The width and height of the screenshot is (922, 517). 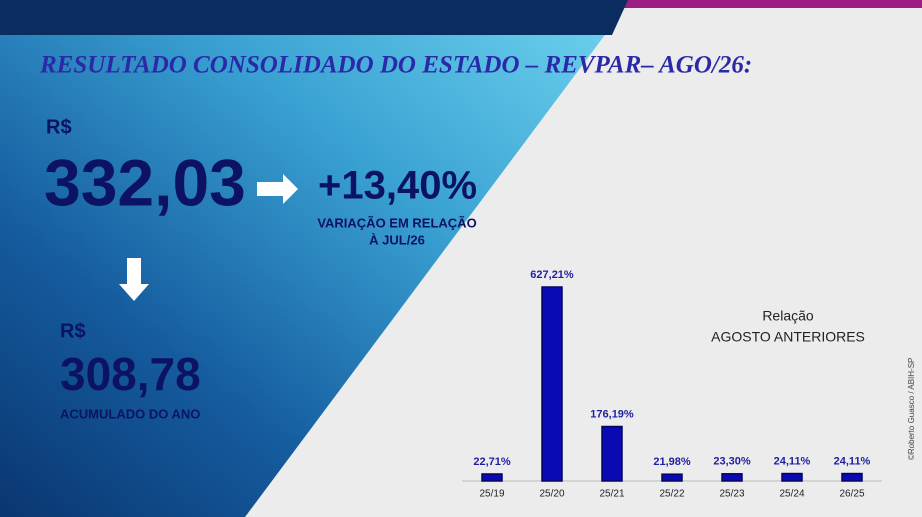 I want to click on x-tick-label: 25/22, so click(x=671, y=494).